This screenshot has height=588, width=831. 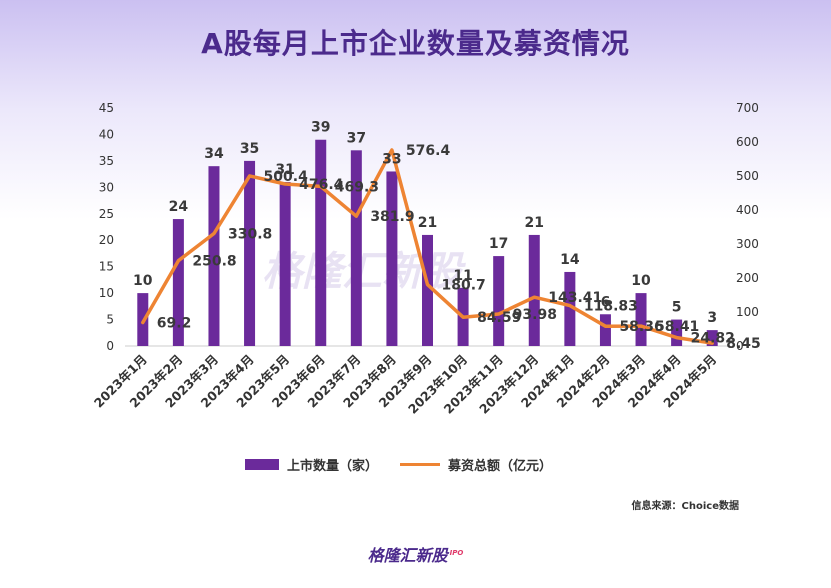 I want to click on chart-title: A股每月上市企业数量及募资情况, so click(x=415, y=43).